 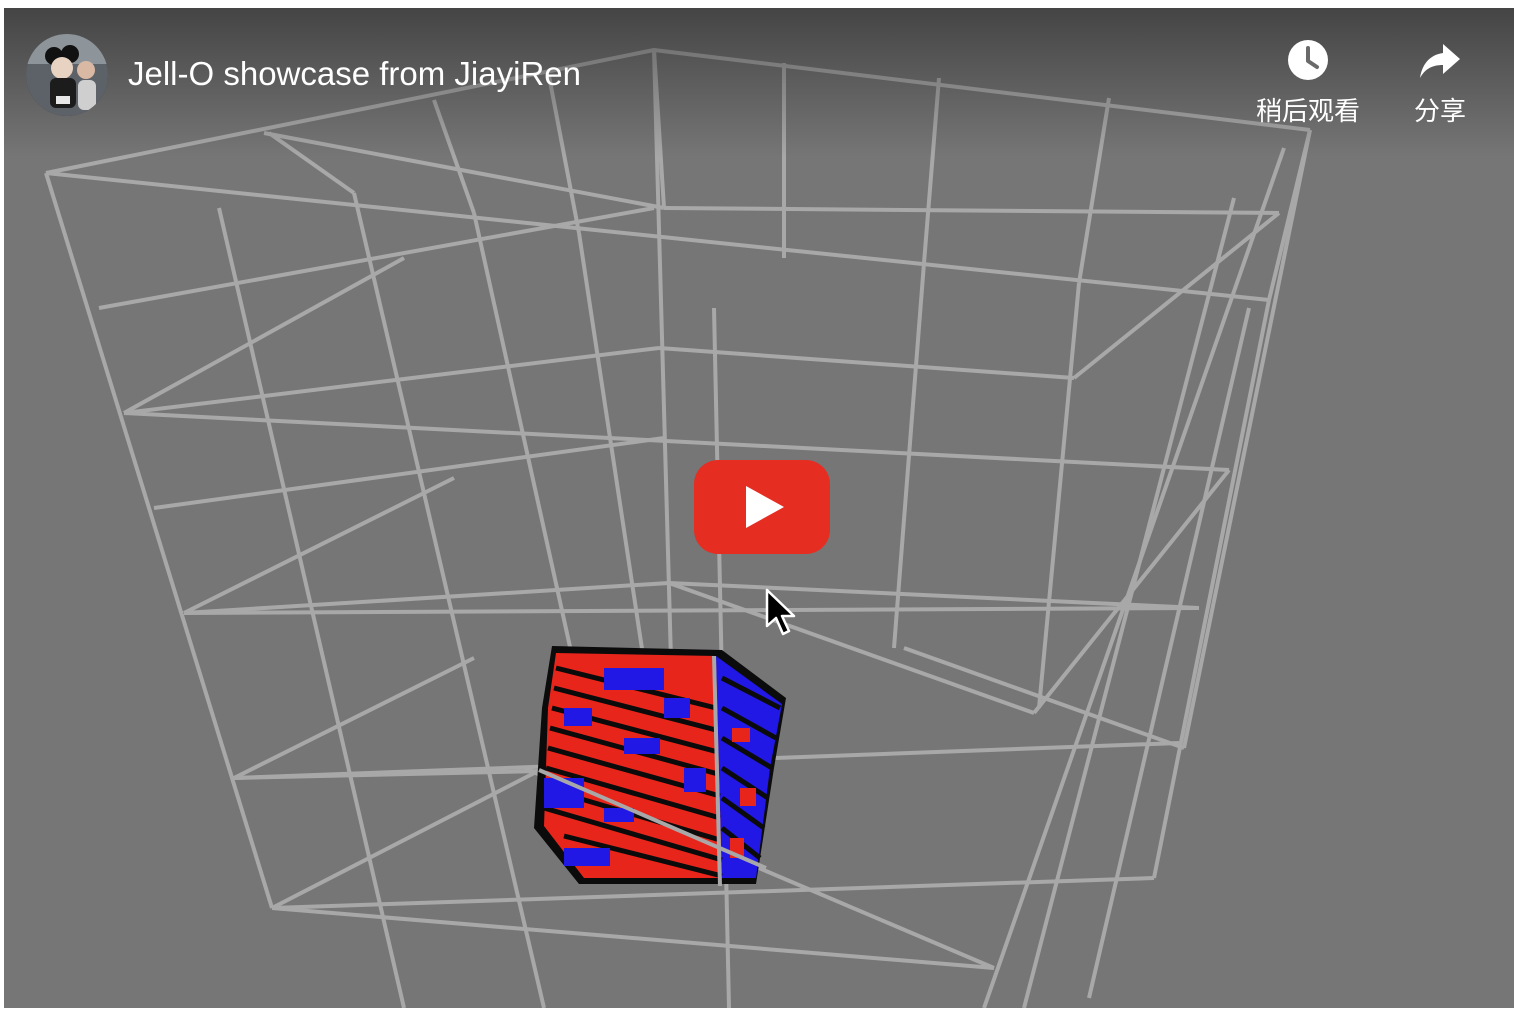 What do you see at coordinates (765, 507) in the screenshot?
I see `play-icon` at bounding box center [765, 507].